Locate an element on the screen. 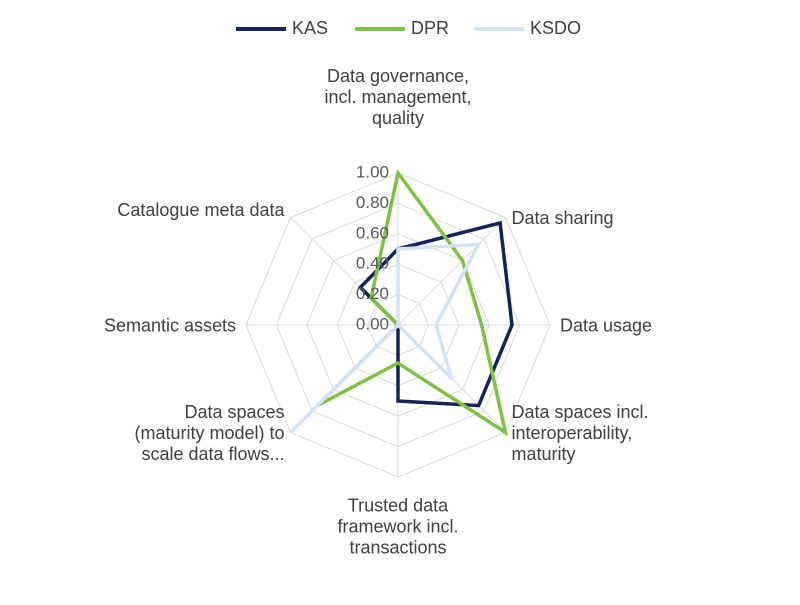 The width and height of the screenshot is (800, 605). radial-tick-label: 0.80 is located at coordinates (372, 202).